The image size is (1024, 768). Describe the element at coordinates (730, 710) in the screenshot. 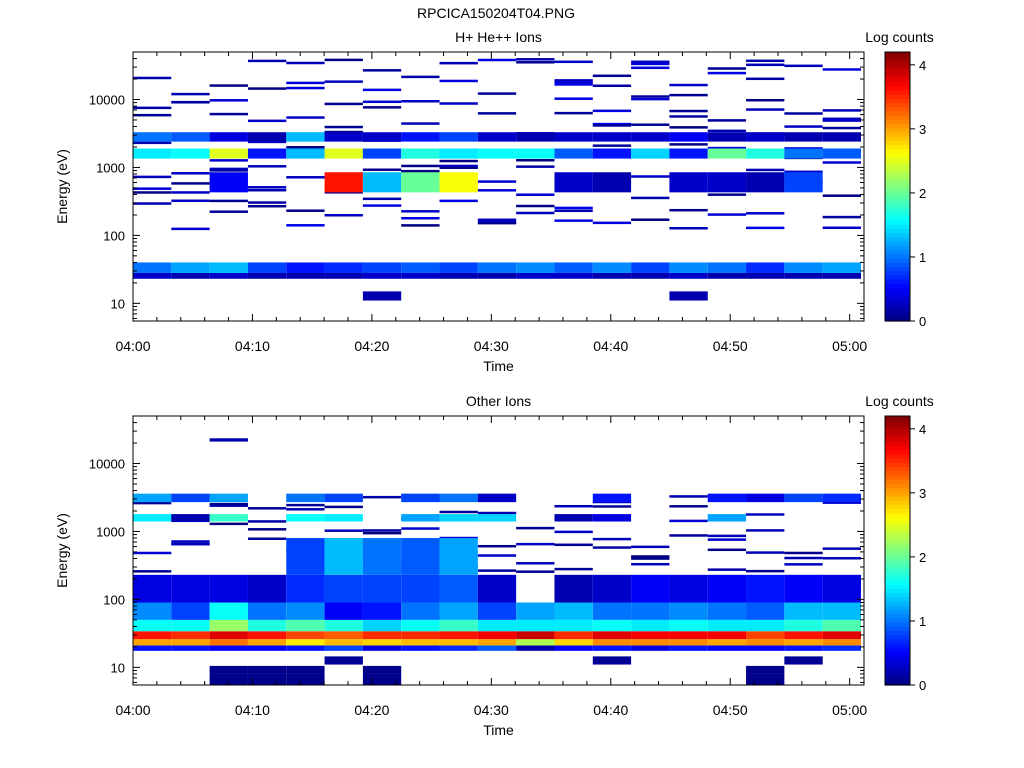

I see `x-tick-label: 04:50` at that location.